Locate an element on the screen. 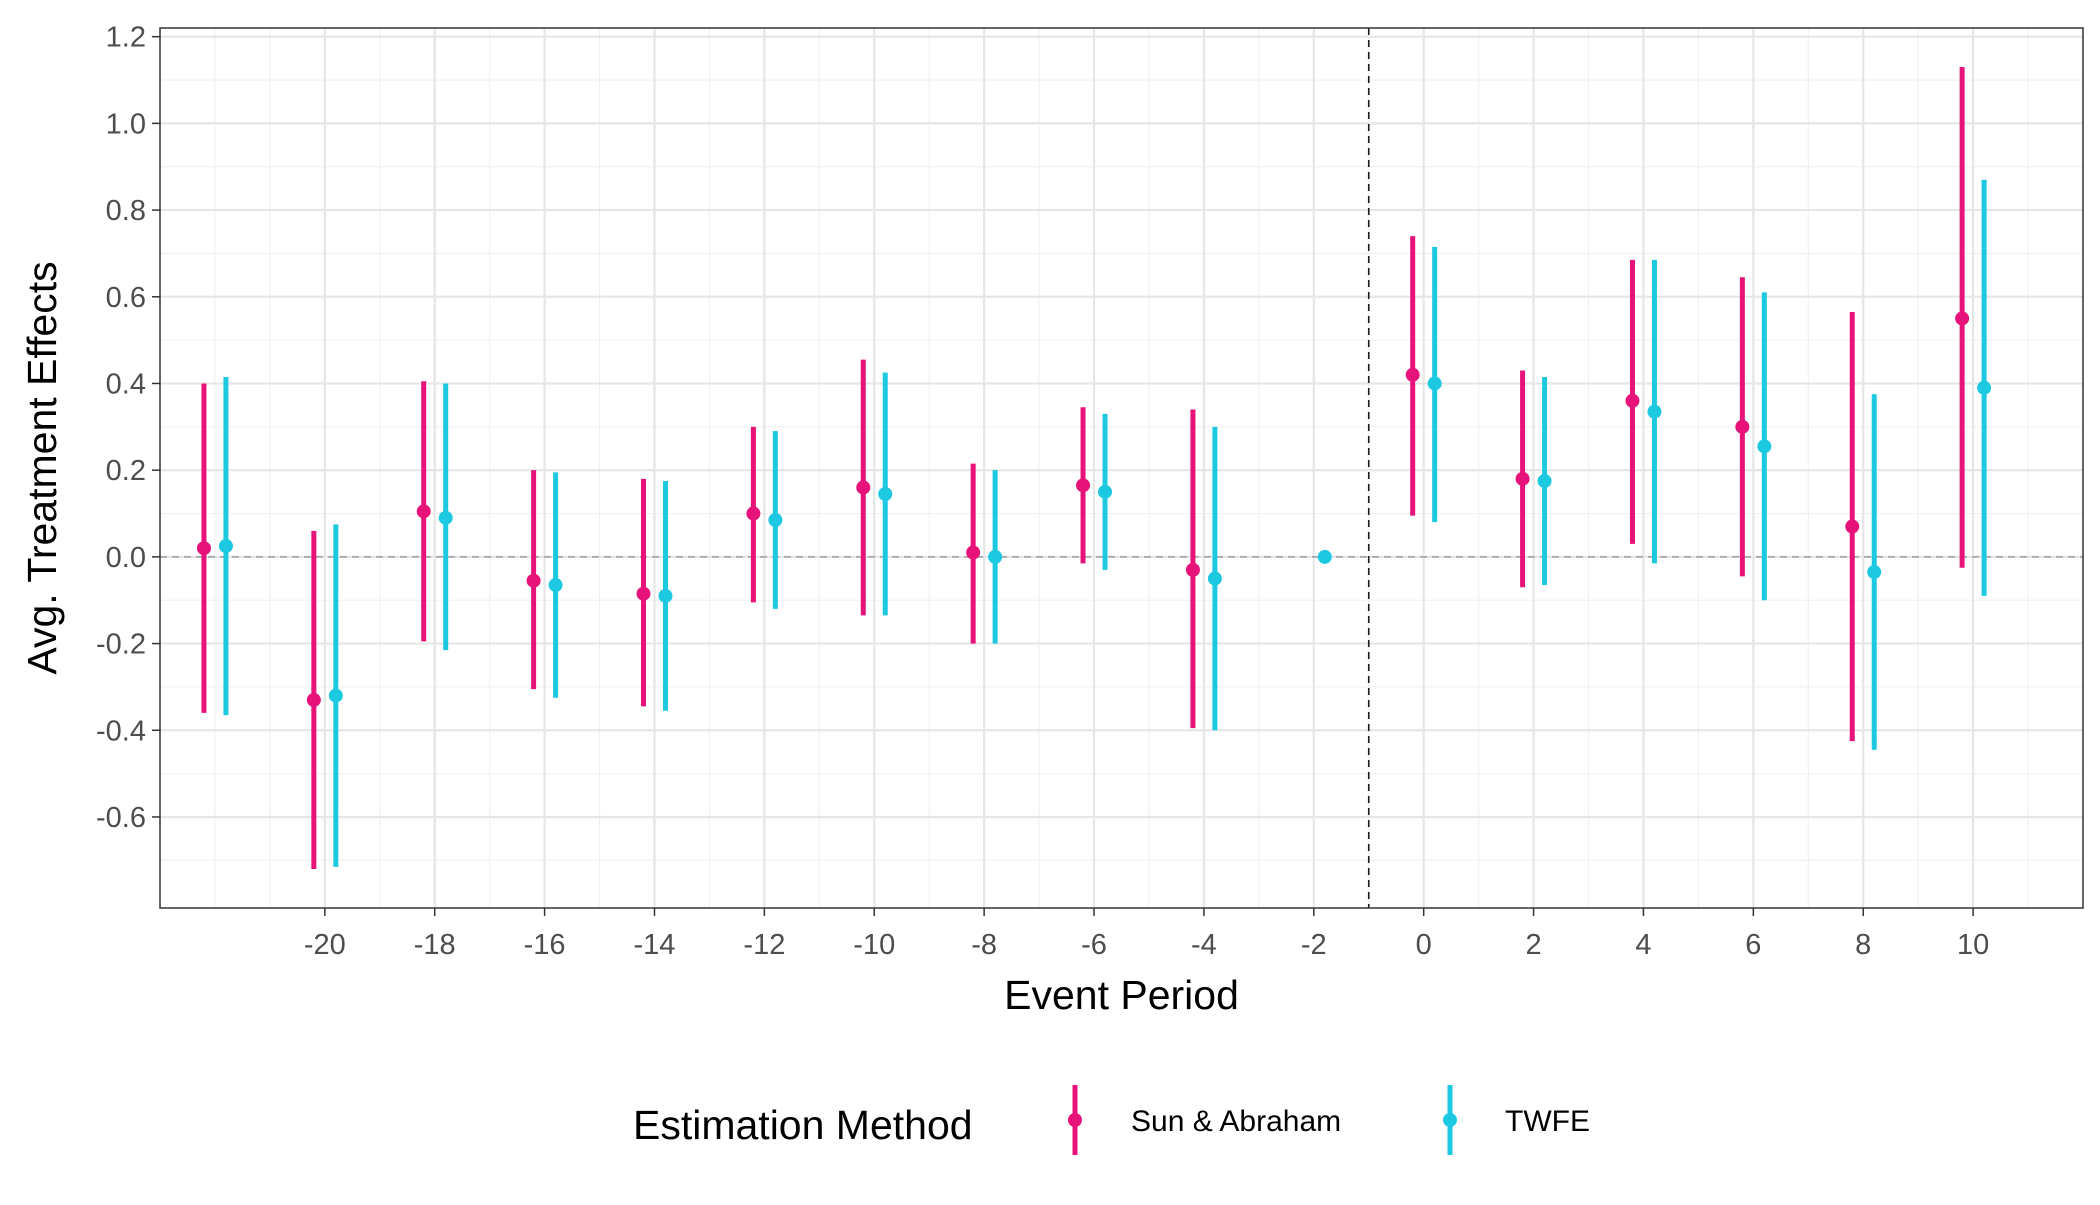 This screenshot has width=2100, height=1205. legend-title: Estimation Method is located at coordinates (803, 1125).